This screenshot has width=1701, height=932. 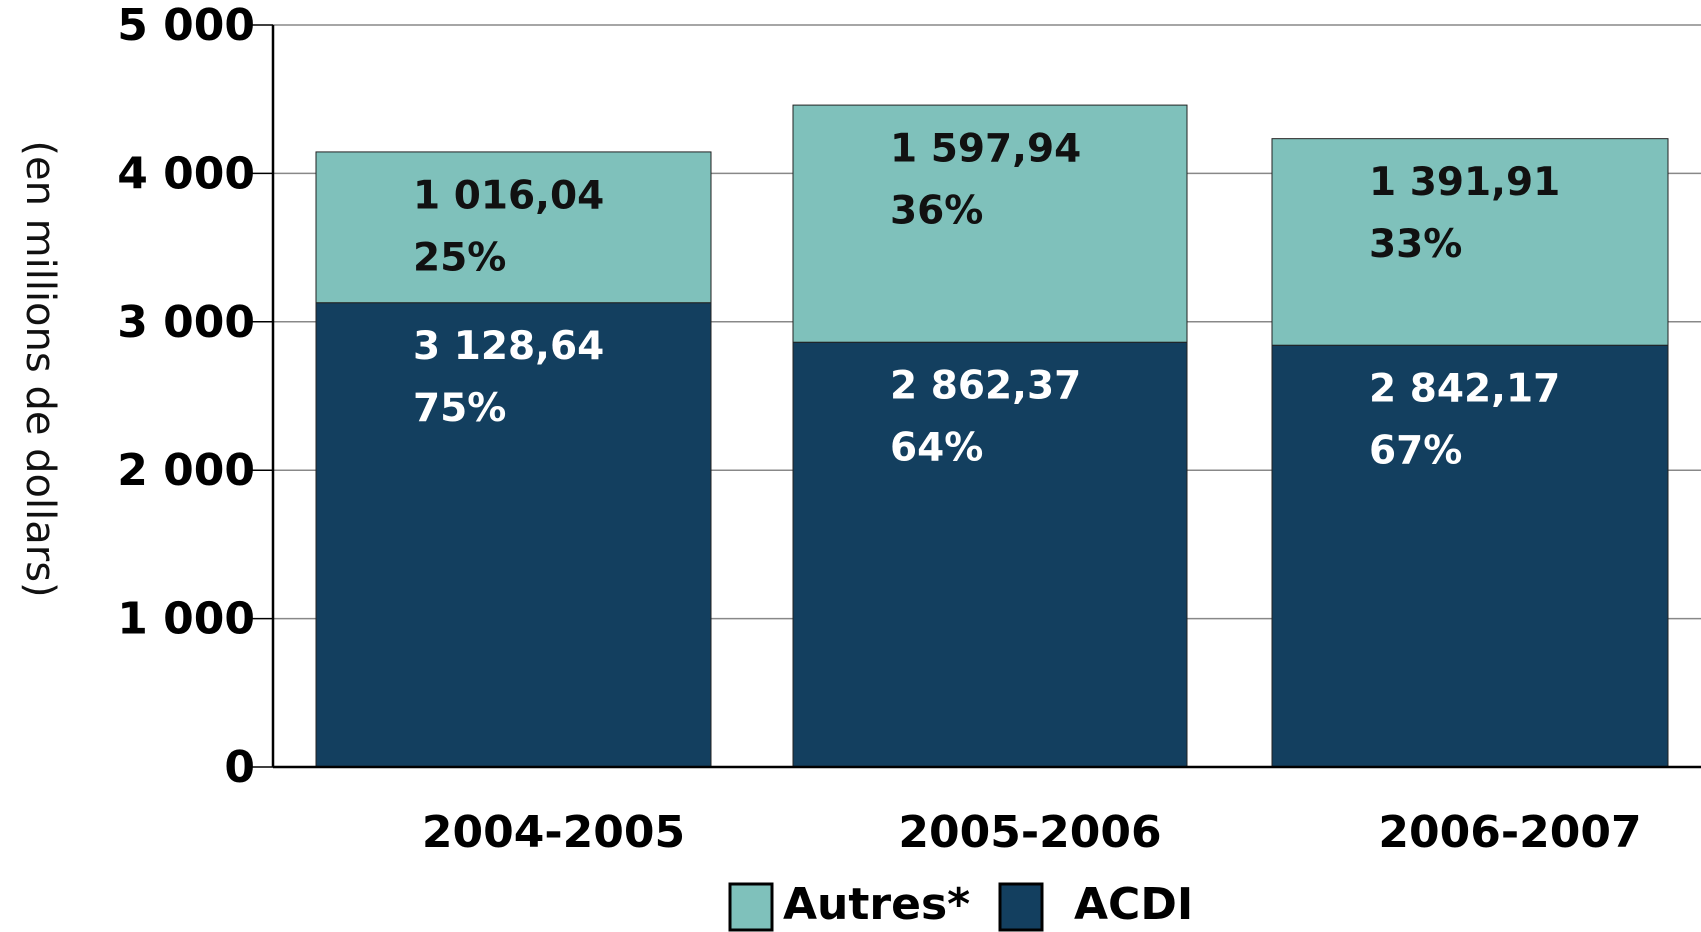 What do you see at coordinates (1029, 832) in the screenshot?
I see `x-tick-label: 2005-2006` at bounding box center [1029, 832].